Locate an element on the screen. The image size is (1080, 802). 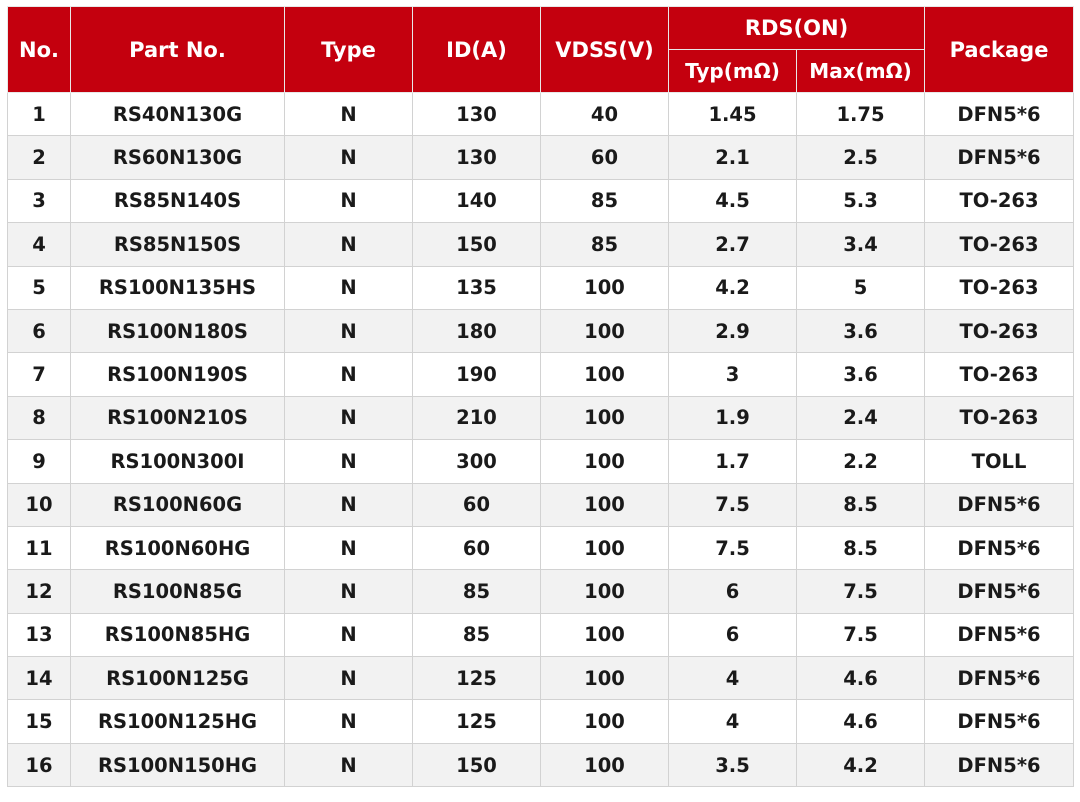
cell-id: 130 is located at coordinates (476, 157).